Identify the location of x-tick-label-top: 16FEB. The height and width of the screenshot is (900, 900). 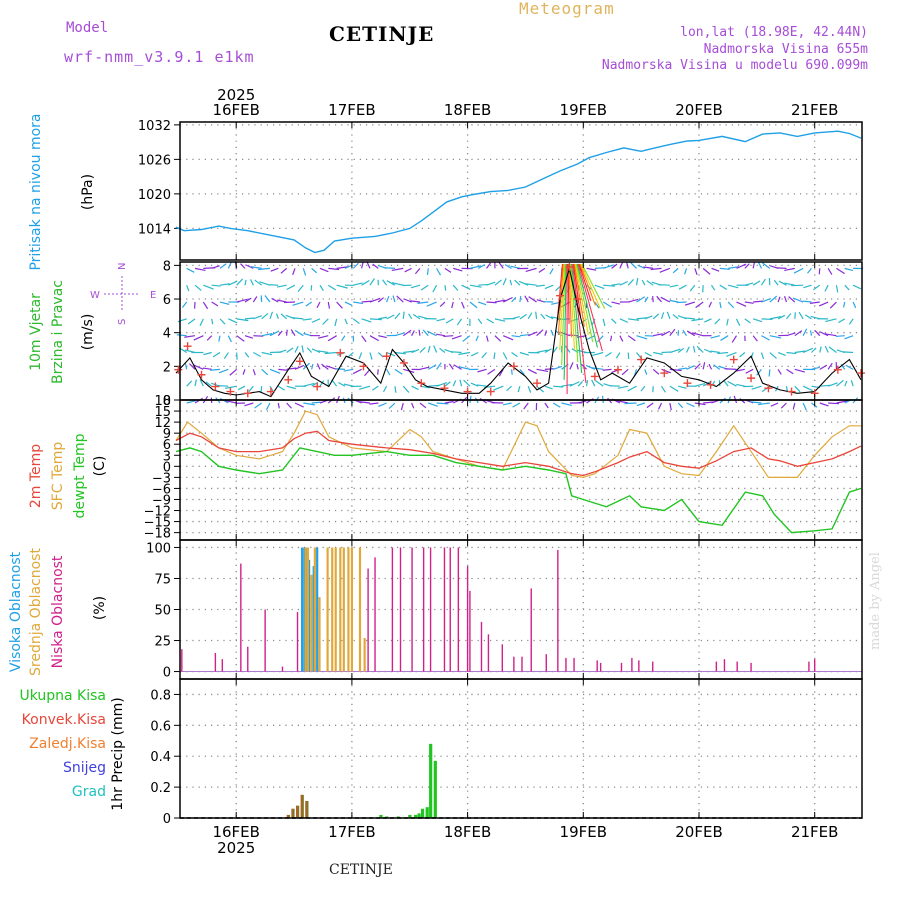
(235, 110).